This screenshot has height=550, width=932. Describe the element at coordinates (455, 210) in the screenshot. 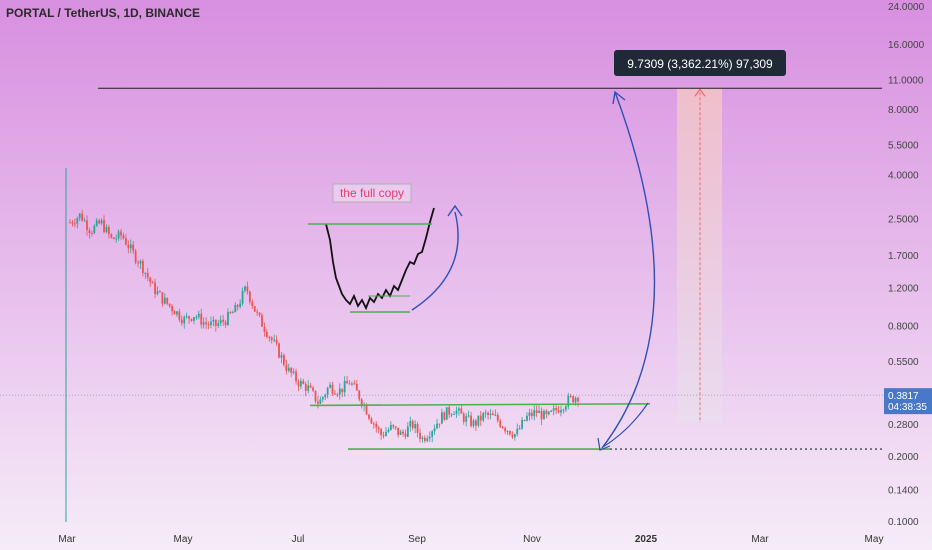

I see `copy-arrowhead` at that location.